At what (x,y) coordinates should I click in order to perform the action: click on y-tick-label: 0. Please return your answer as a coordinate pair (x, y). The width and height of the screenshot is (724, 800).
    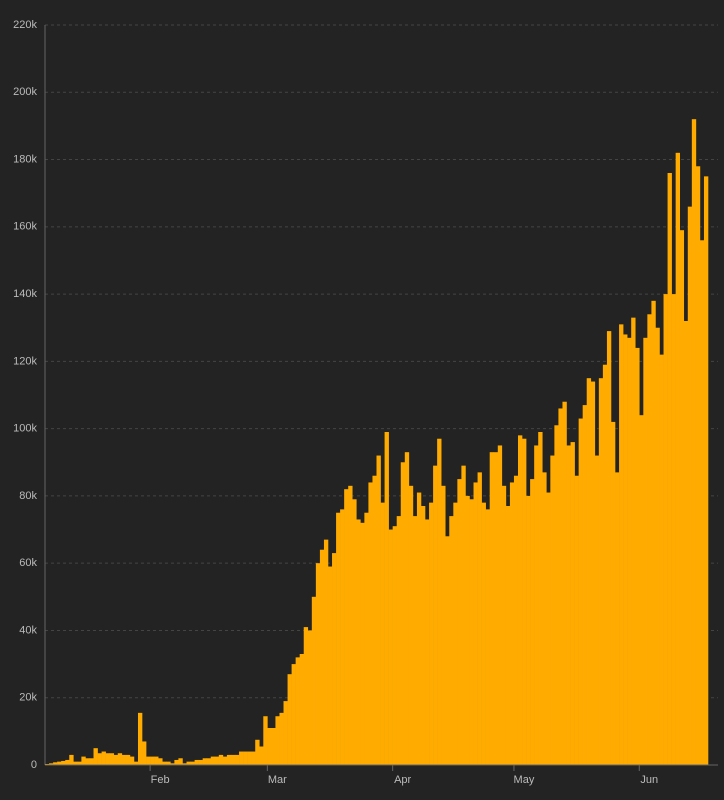
    Looking at the image, I should click on (34, 765).